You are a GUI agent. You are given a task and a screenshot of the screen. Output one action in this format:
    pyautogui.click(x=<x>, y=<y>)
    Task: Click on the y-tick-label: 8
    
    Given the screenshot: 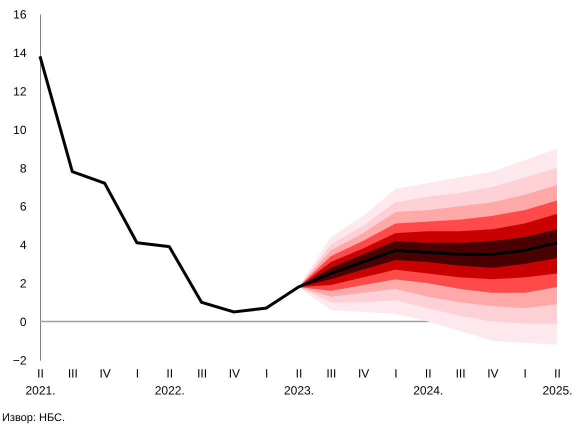 What is the action you would take?
    pyautogui.click(x=23, y=168)
    